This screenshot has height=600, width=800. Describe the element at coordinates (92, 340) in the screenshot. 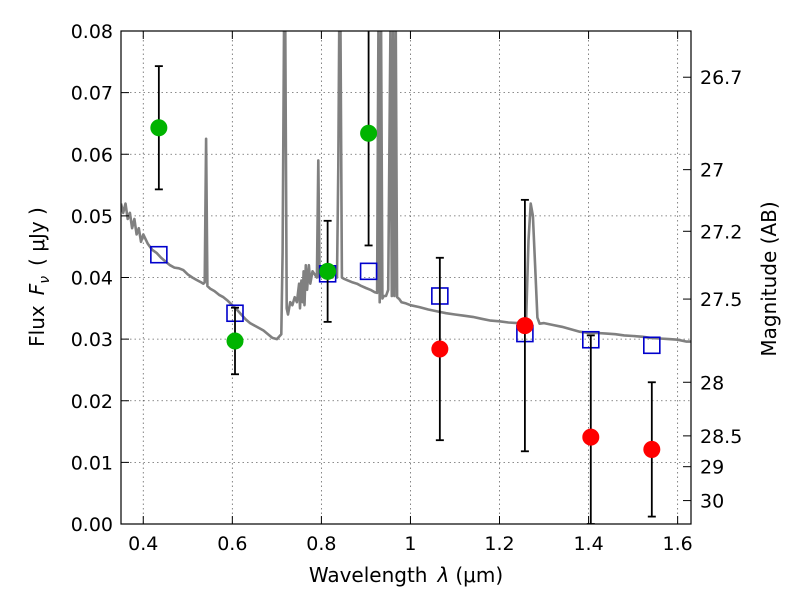

I see `y-tick-label: 0.03` at that location.